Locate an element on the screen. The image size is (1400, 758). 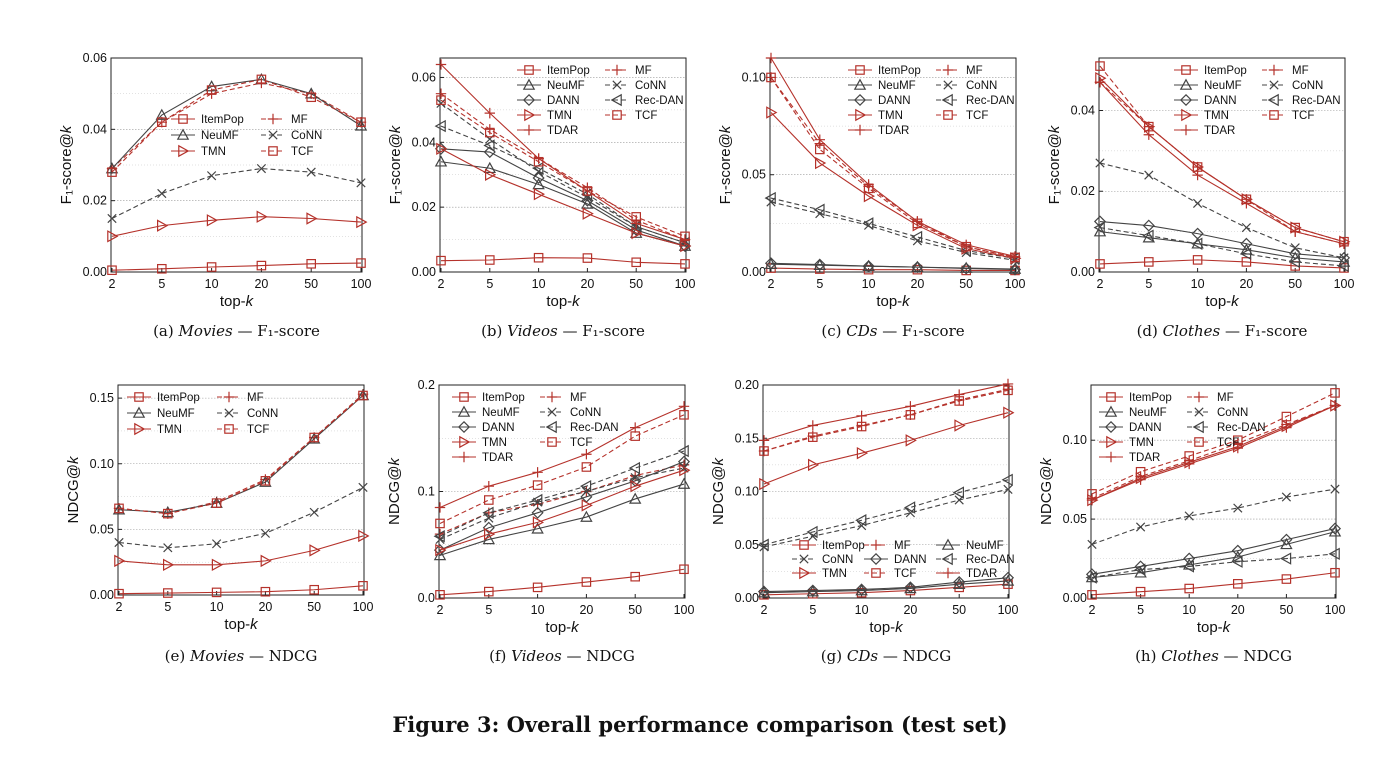
y-axis-label: F₁-score@k is located at coordinates (725, 164).